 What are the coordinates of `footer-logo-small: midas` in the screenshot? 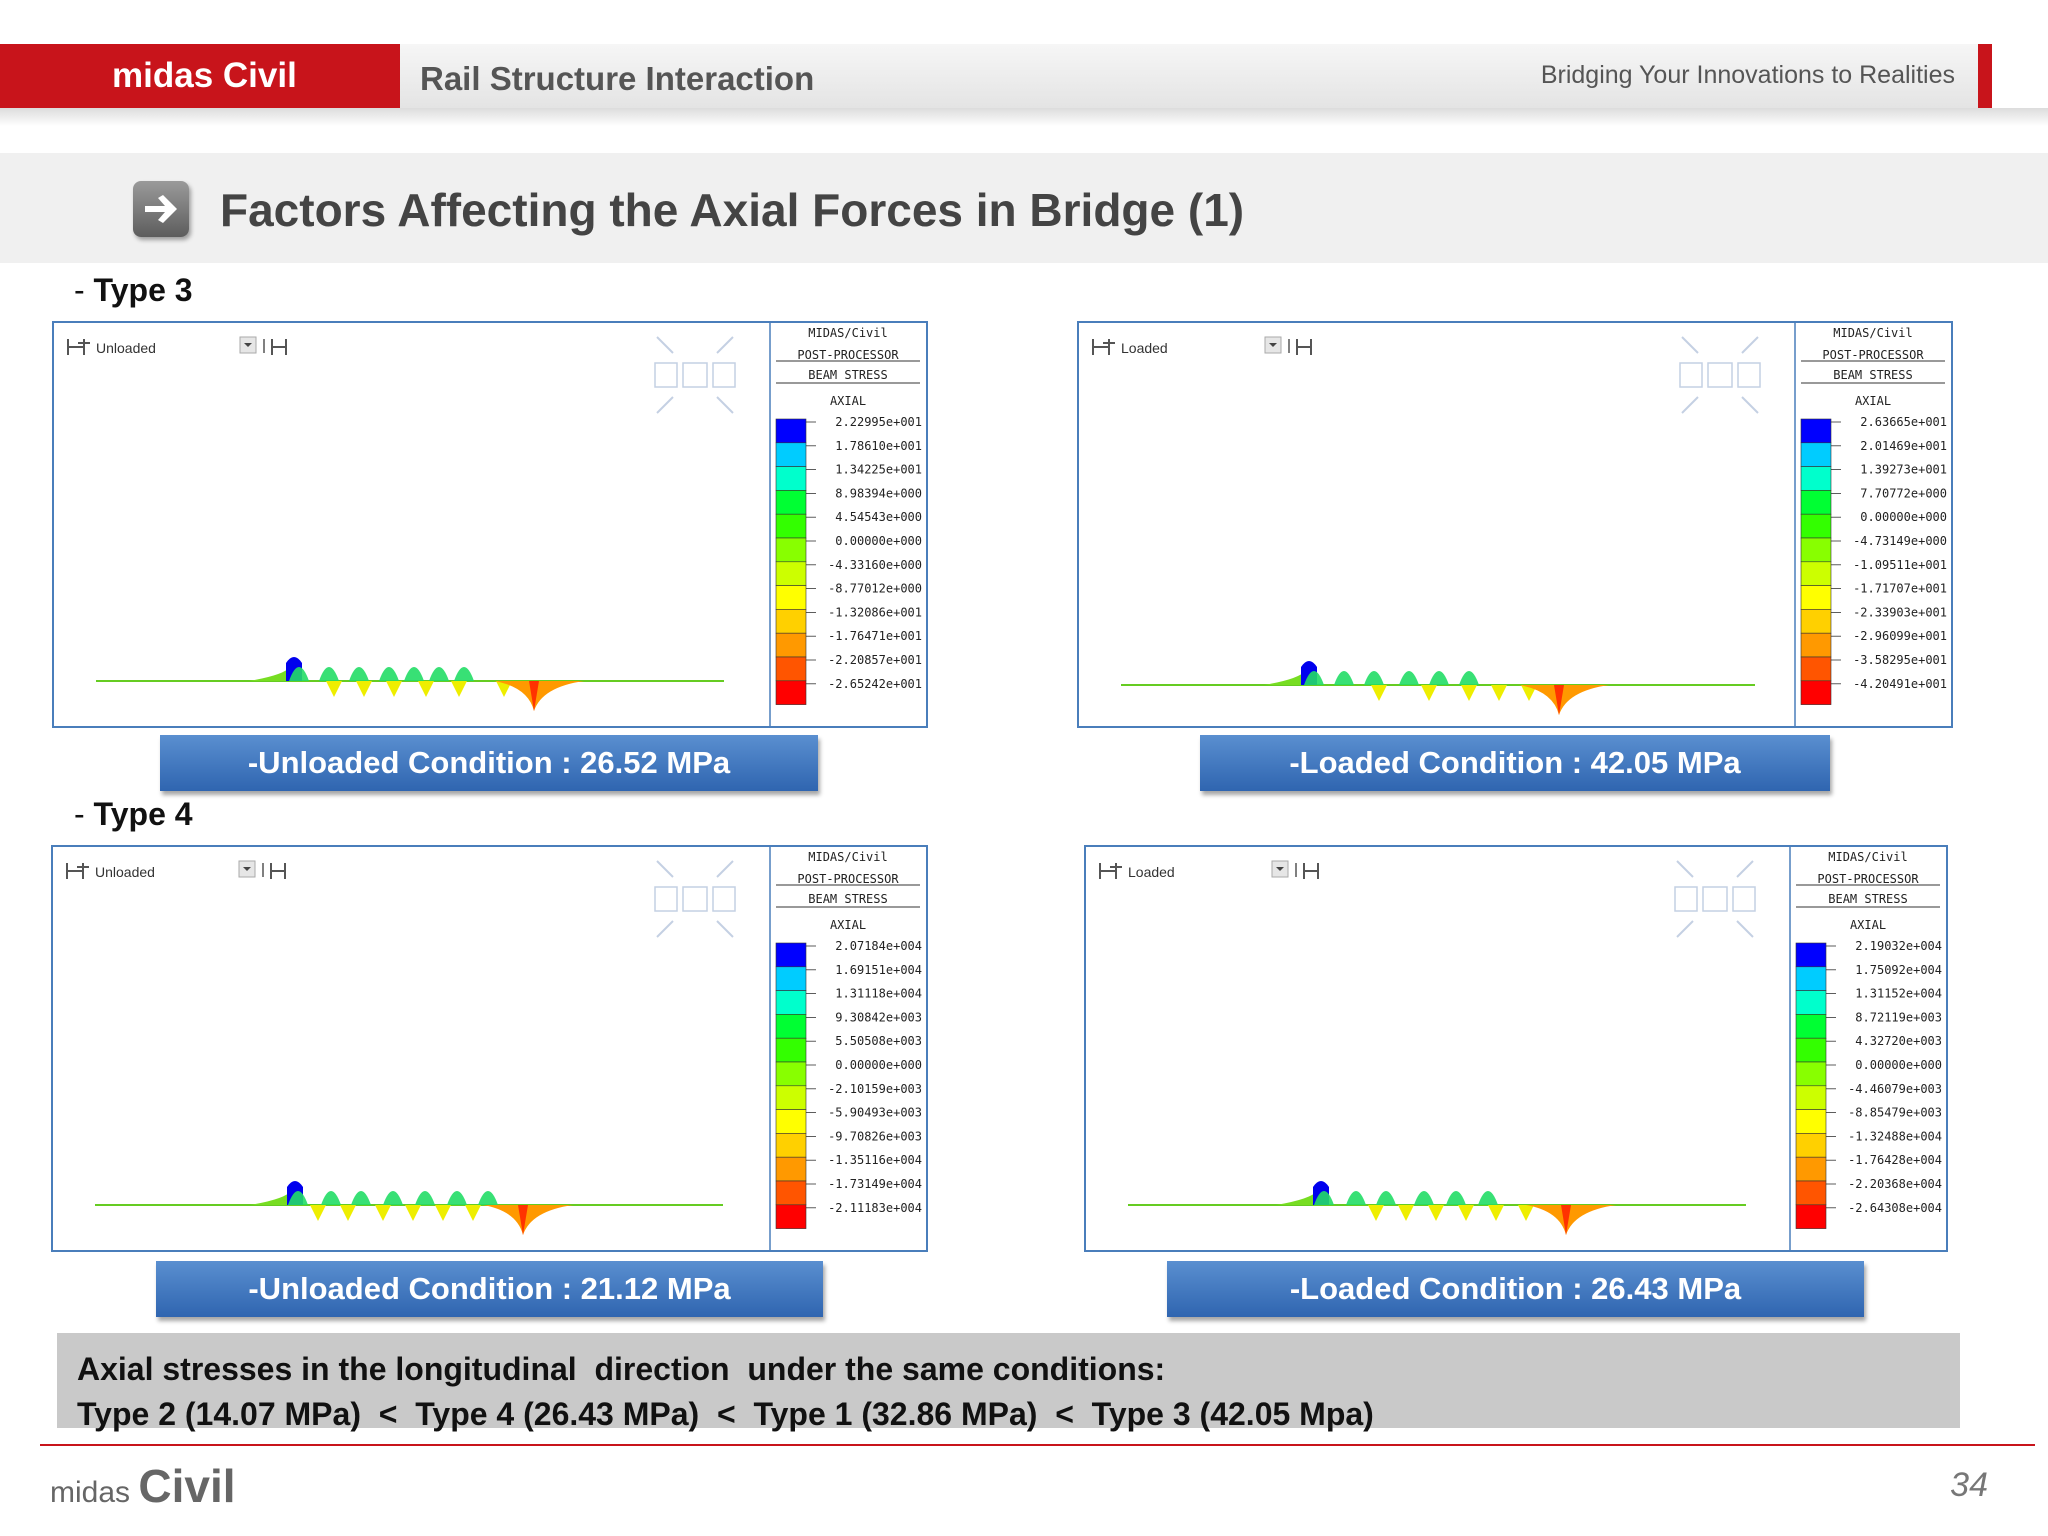 It's located at (90, 1492).